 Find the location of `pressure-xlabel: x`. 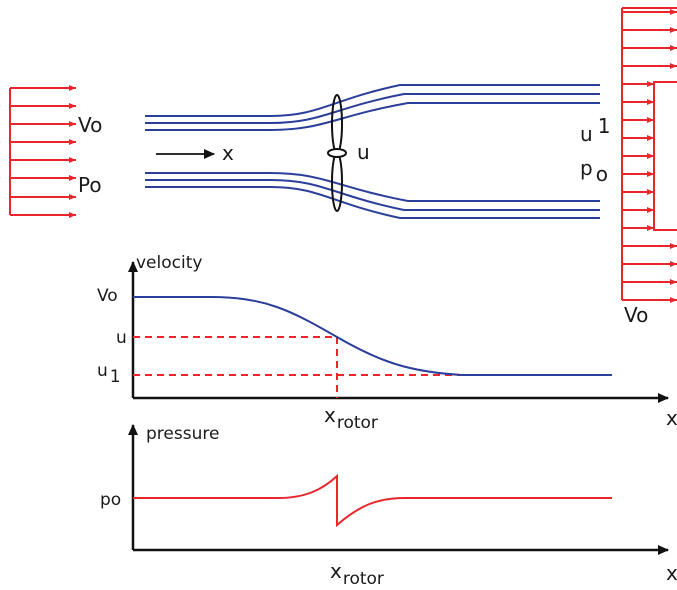

pressure-xlabel: x is located at coordinates (671, 573).